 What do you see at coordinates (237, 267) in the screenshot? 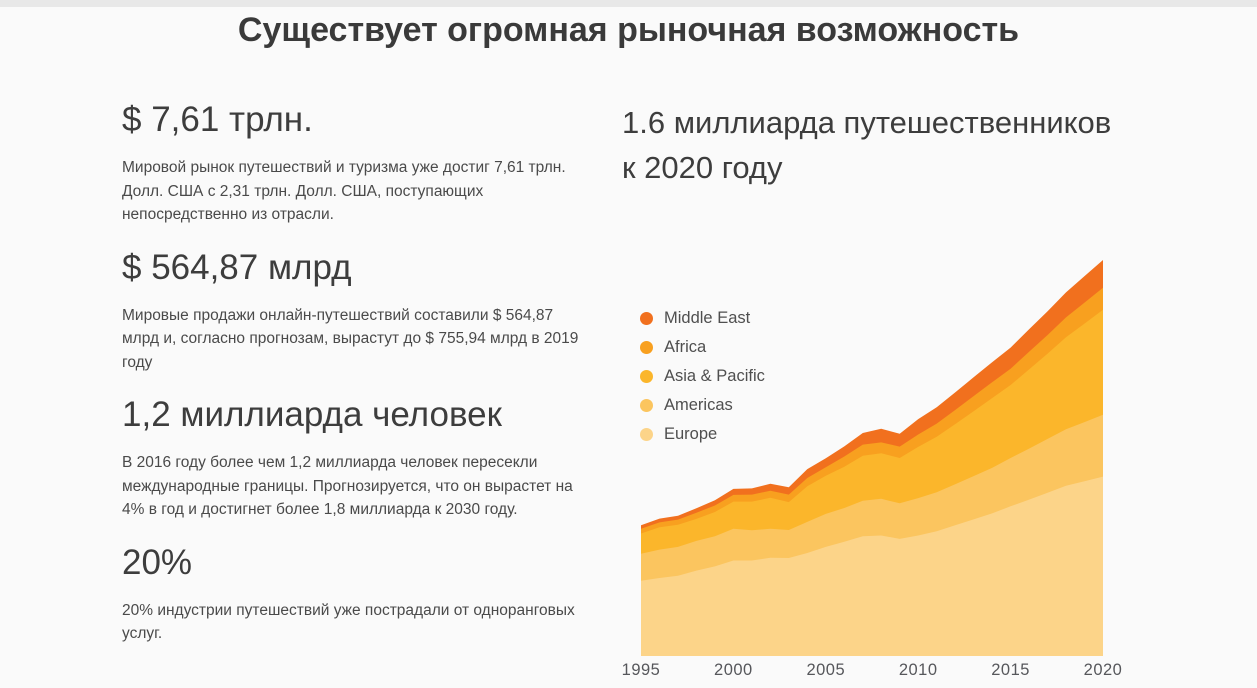
I see `stat-value: $ 564,87 млрд` at bounding box center [237, 267].